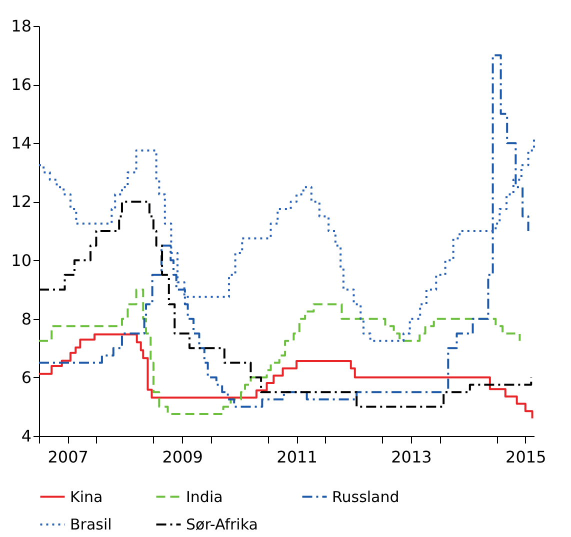 The height and width of the screenshot is (537, 571). Describe the element at coordinates (68, 457) in the screenshot. I see `x-tick-label: 2007` at that location.